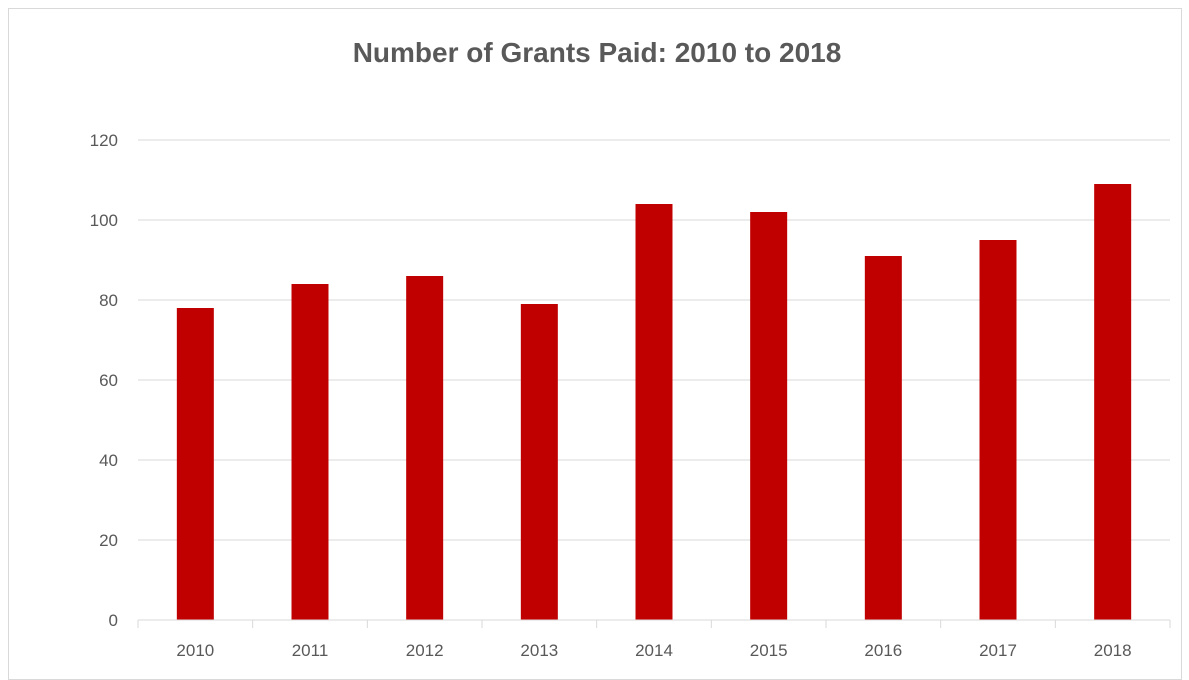  Describe the element at coordinates (108, 540) in the screenshot. I see `y-tick-label: 20` at that location.